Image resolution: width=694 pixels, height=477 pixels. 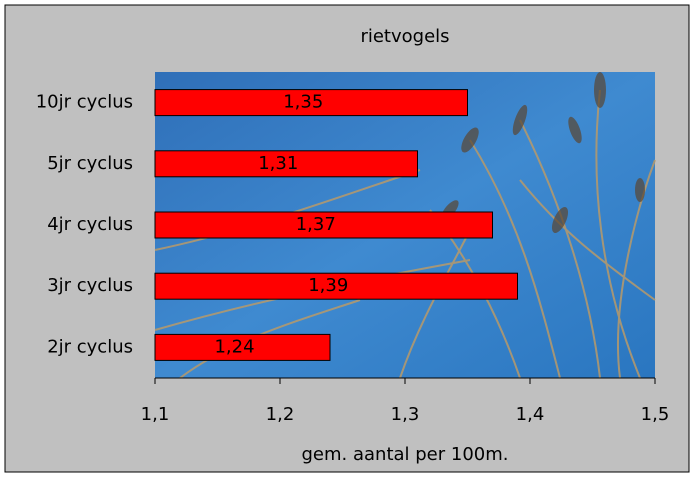 I want to click on value-label: 1,37, so click(x=316, y=224).